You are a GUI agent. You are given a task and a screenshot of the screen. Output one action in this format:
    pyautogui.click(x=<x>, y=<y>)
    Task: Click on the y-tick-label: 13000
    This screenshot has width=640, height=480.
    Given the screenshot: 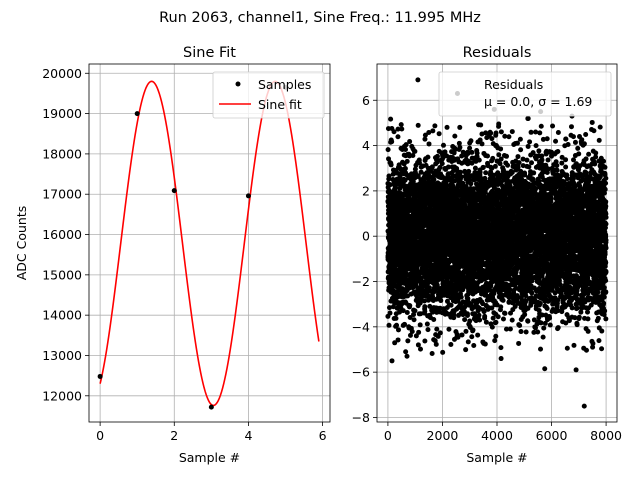 What is the action you would take?
    pyautogui.click(x=62, y=355)
    